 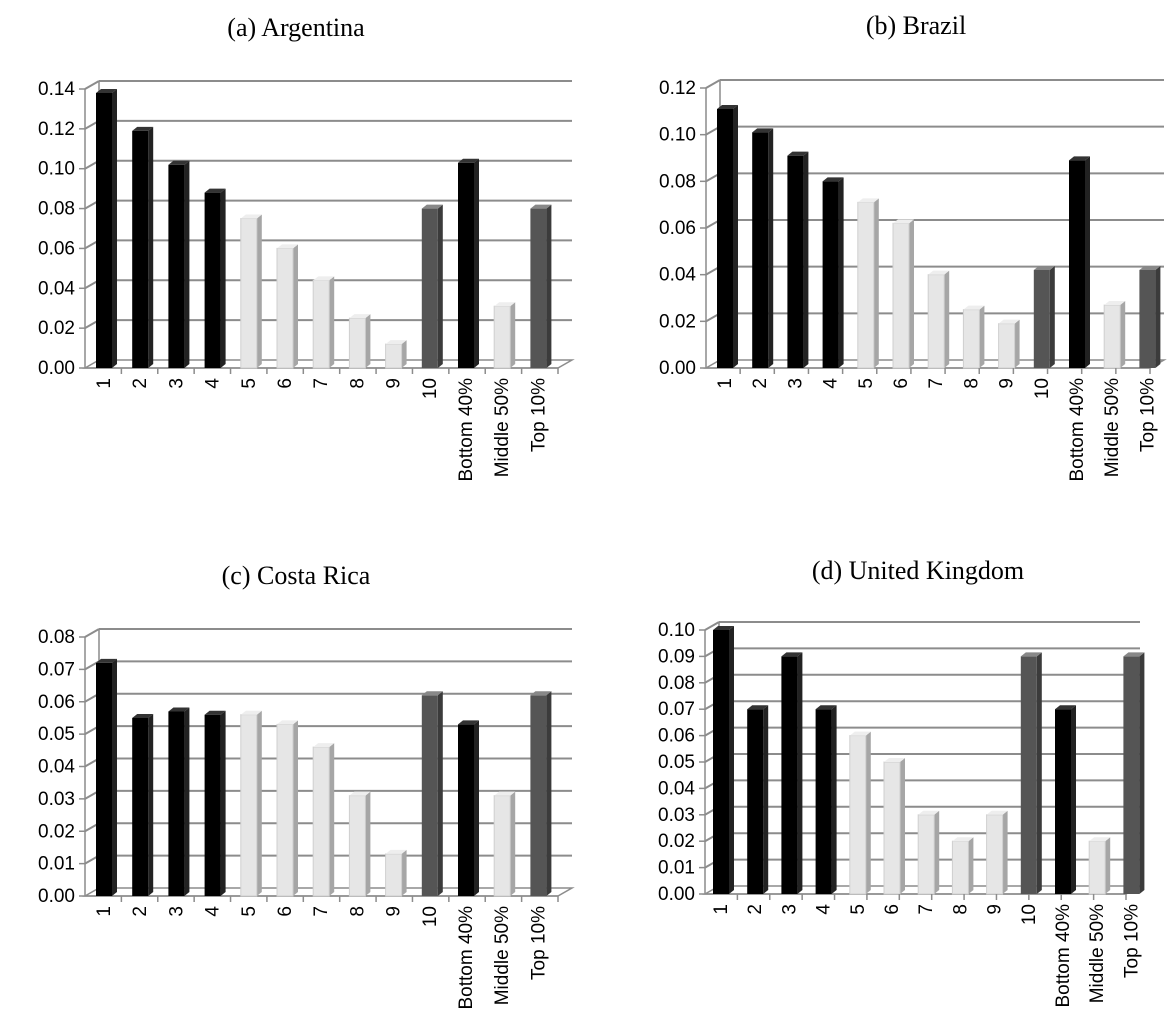 I want to click on x-tick-label: 2, so click(x=140, y=911).